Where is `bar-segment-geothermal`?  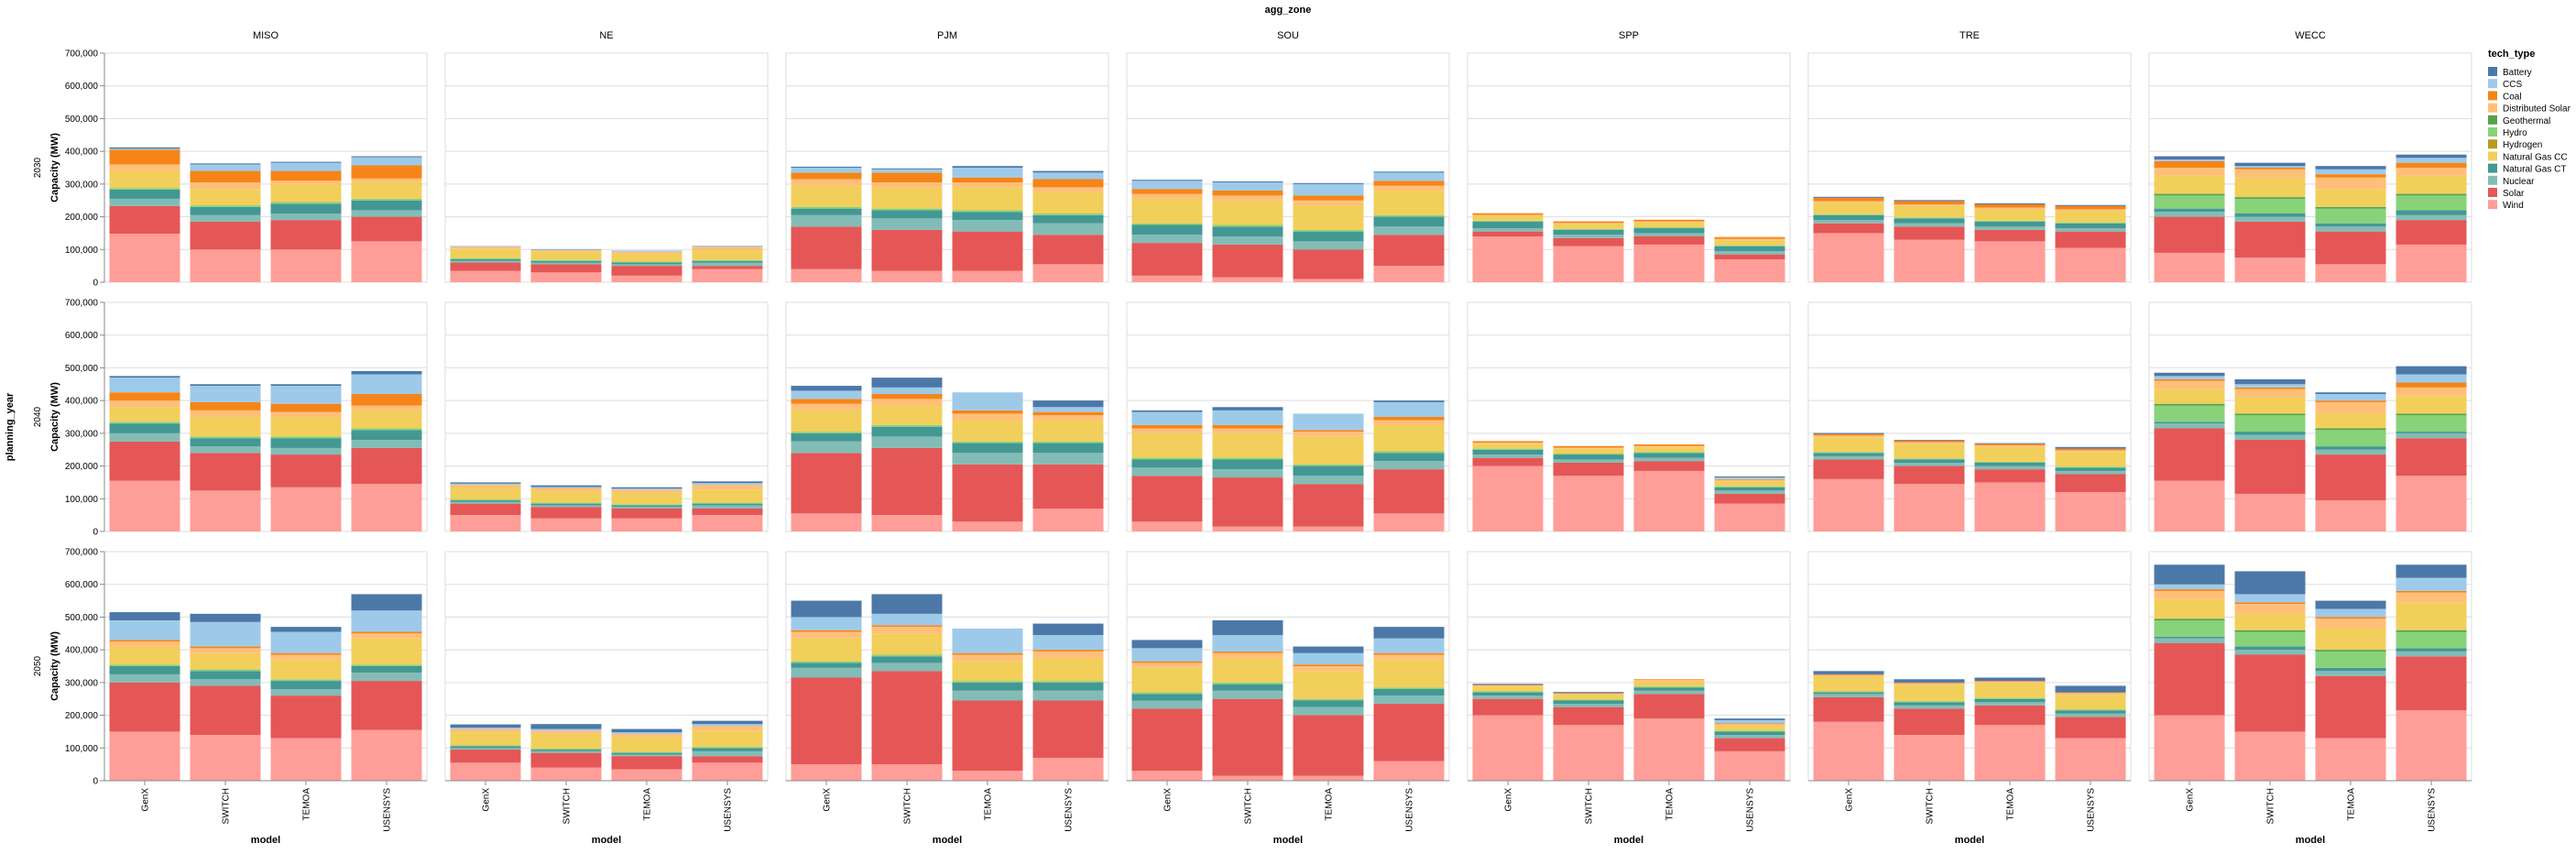
bar-segment-geothermal is located at coordinates (2190, 195).